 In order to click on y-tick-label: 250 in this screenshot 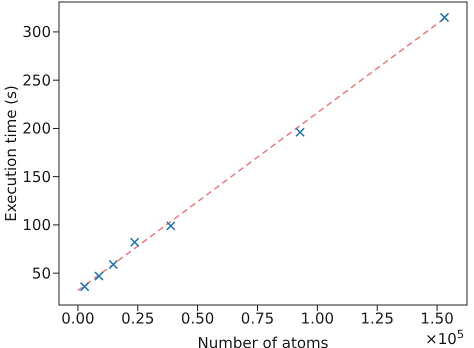, I will do `click(36, 80)`.